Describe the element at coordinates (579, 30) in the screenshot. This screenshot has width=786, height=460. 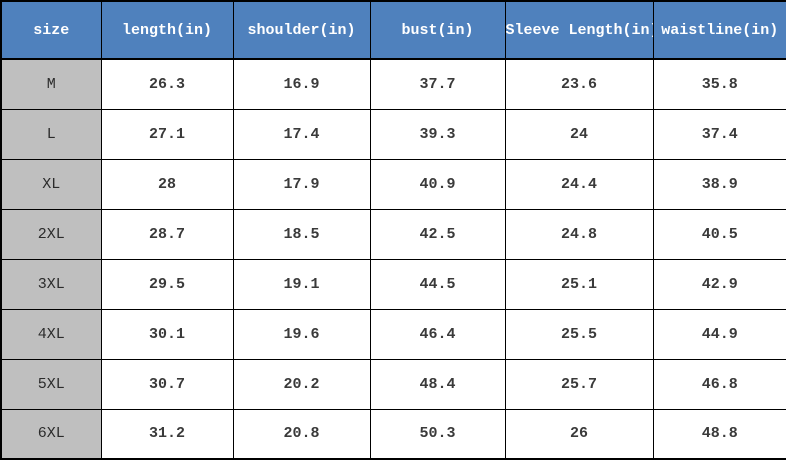
I see `column-header-sleeve-length: Sleeve Length(in)` at that location.